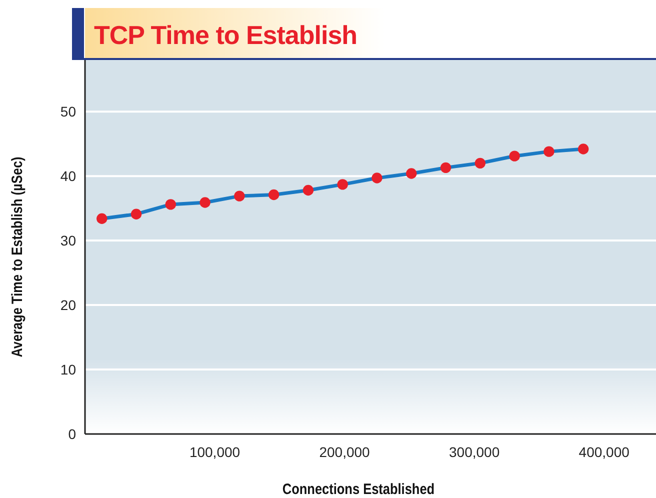 The width and height of the screenshot is (656, 498). I want to click on y-tick-label: 10, so click(68, 369).